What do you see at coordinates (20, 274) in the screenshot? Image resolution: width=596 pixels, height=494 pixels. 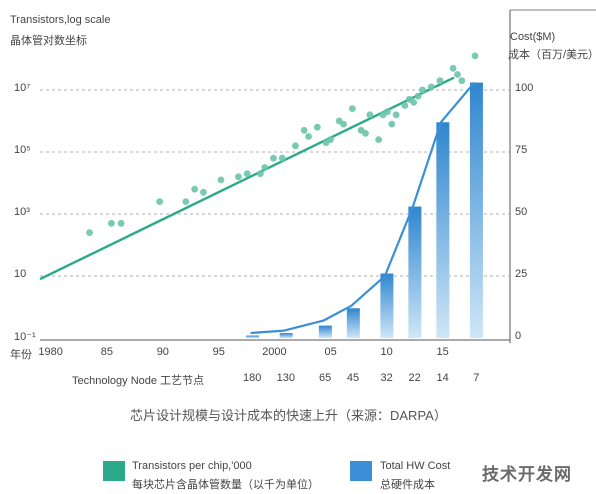 I see `left-tick-label: 10` at bounding box center [20, 274].